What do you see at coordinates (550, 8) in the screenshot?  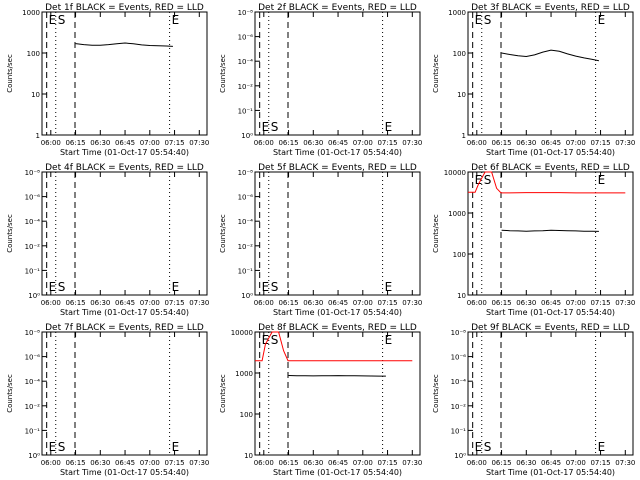 I see `panel-title: Det 3f BLACK = Events, RED = LLD` at bounding box center [550, 8].